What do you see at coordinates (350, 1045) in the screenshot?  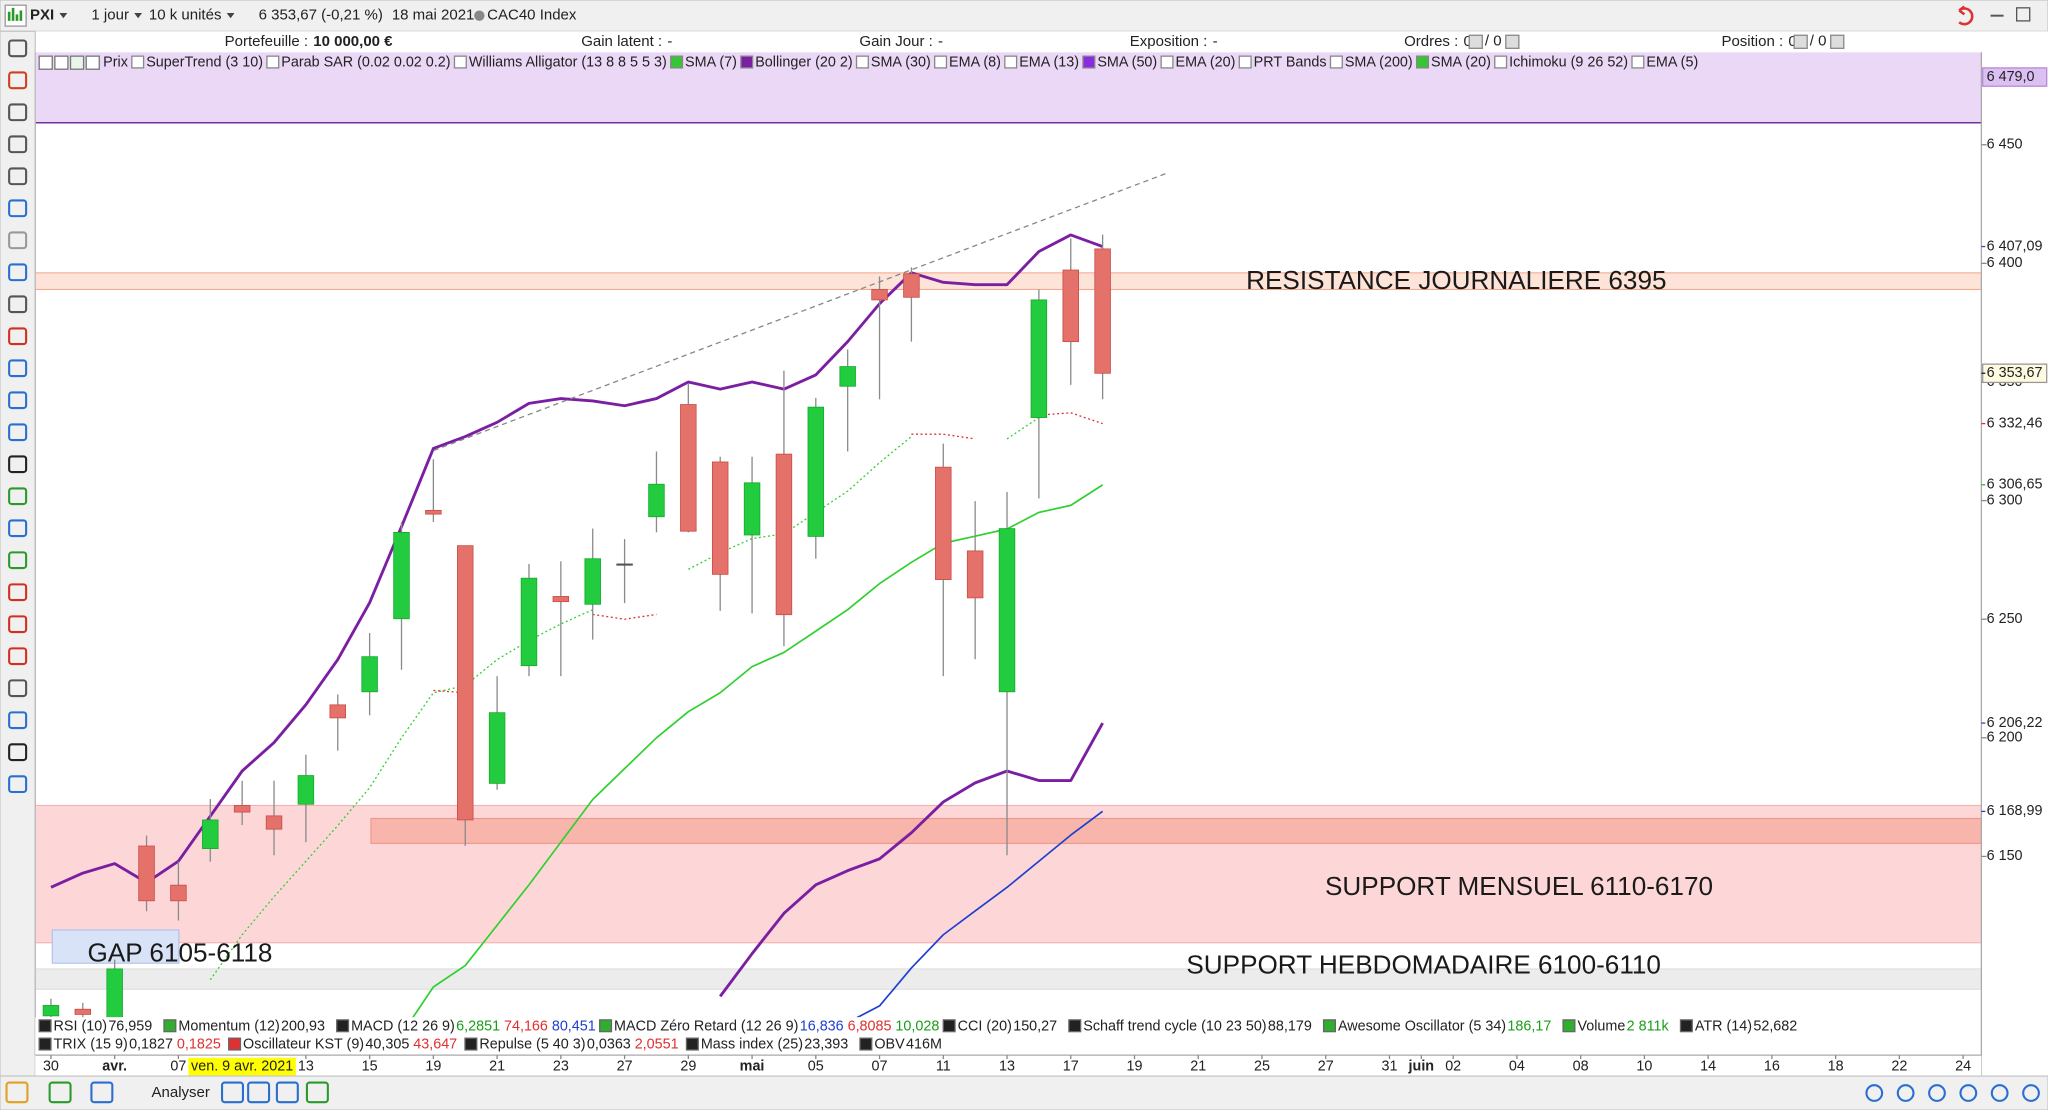 I see `indicator-reading: Oscillateur KST (9)40,305 43,647` at bounding box center [350, 1045].